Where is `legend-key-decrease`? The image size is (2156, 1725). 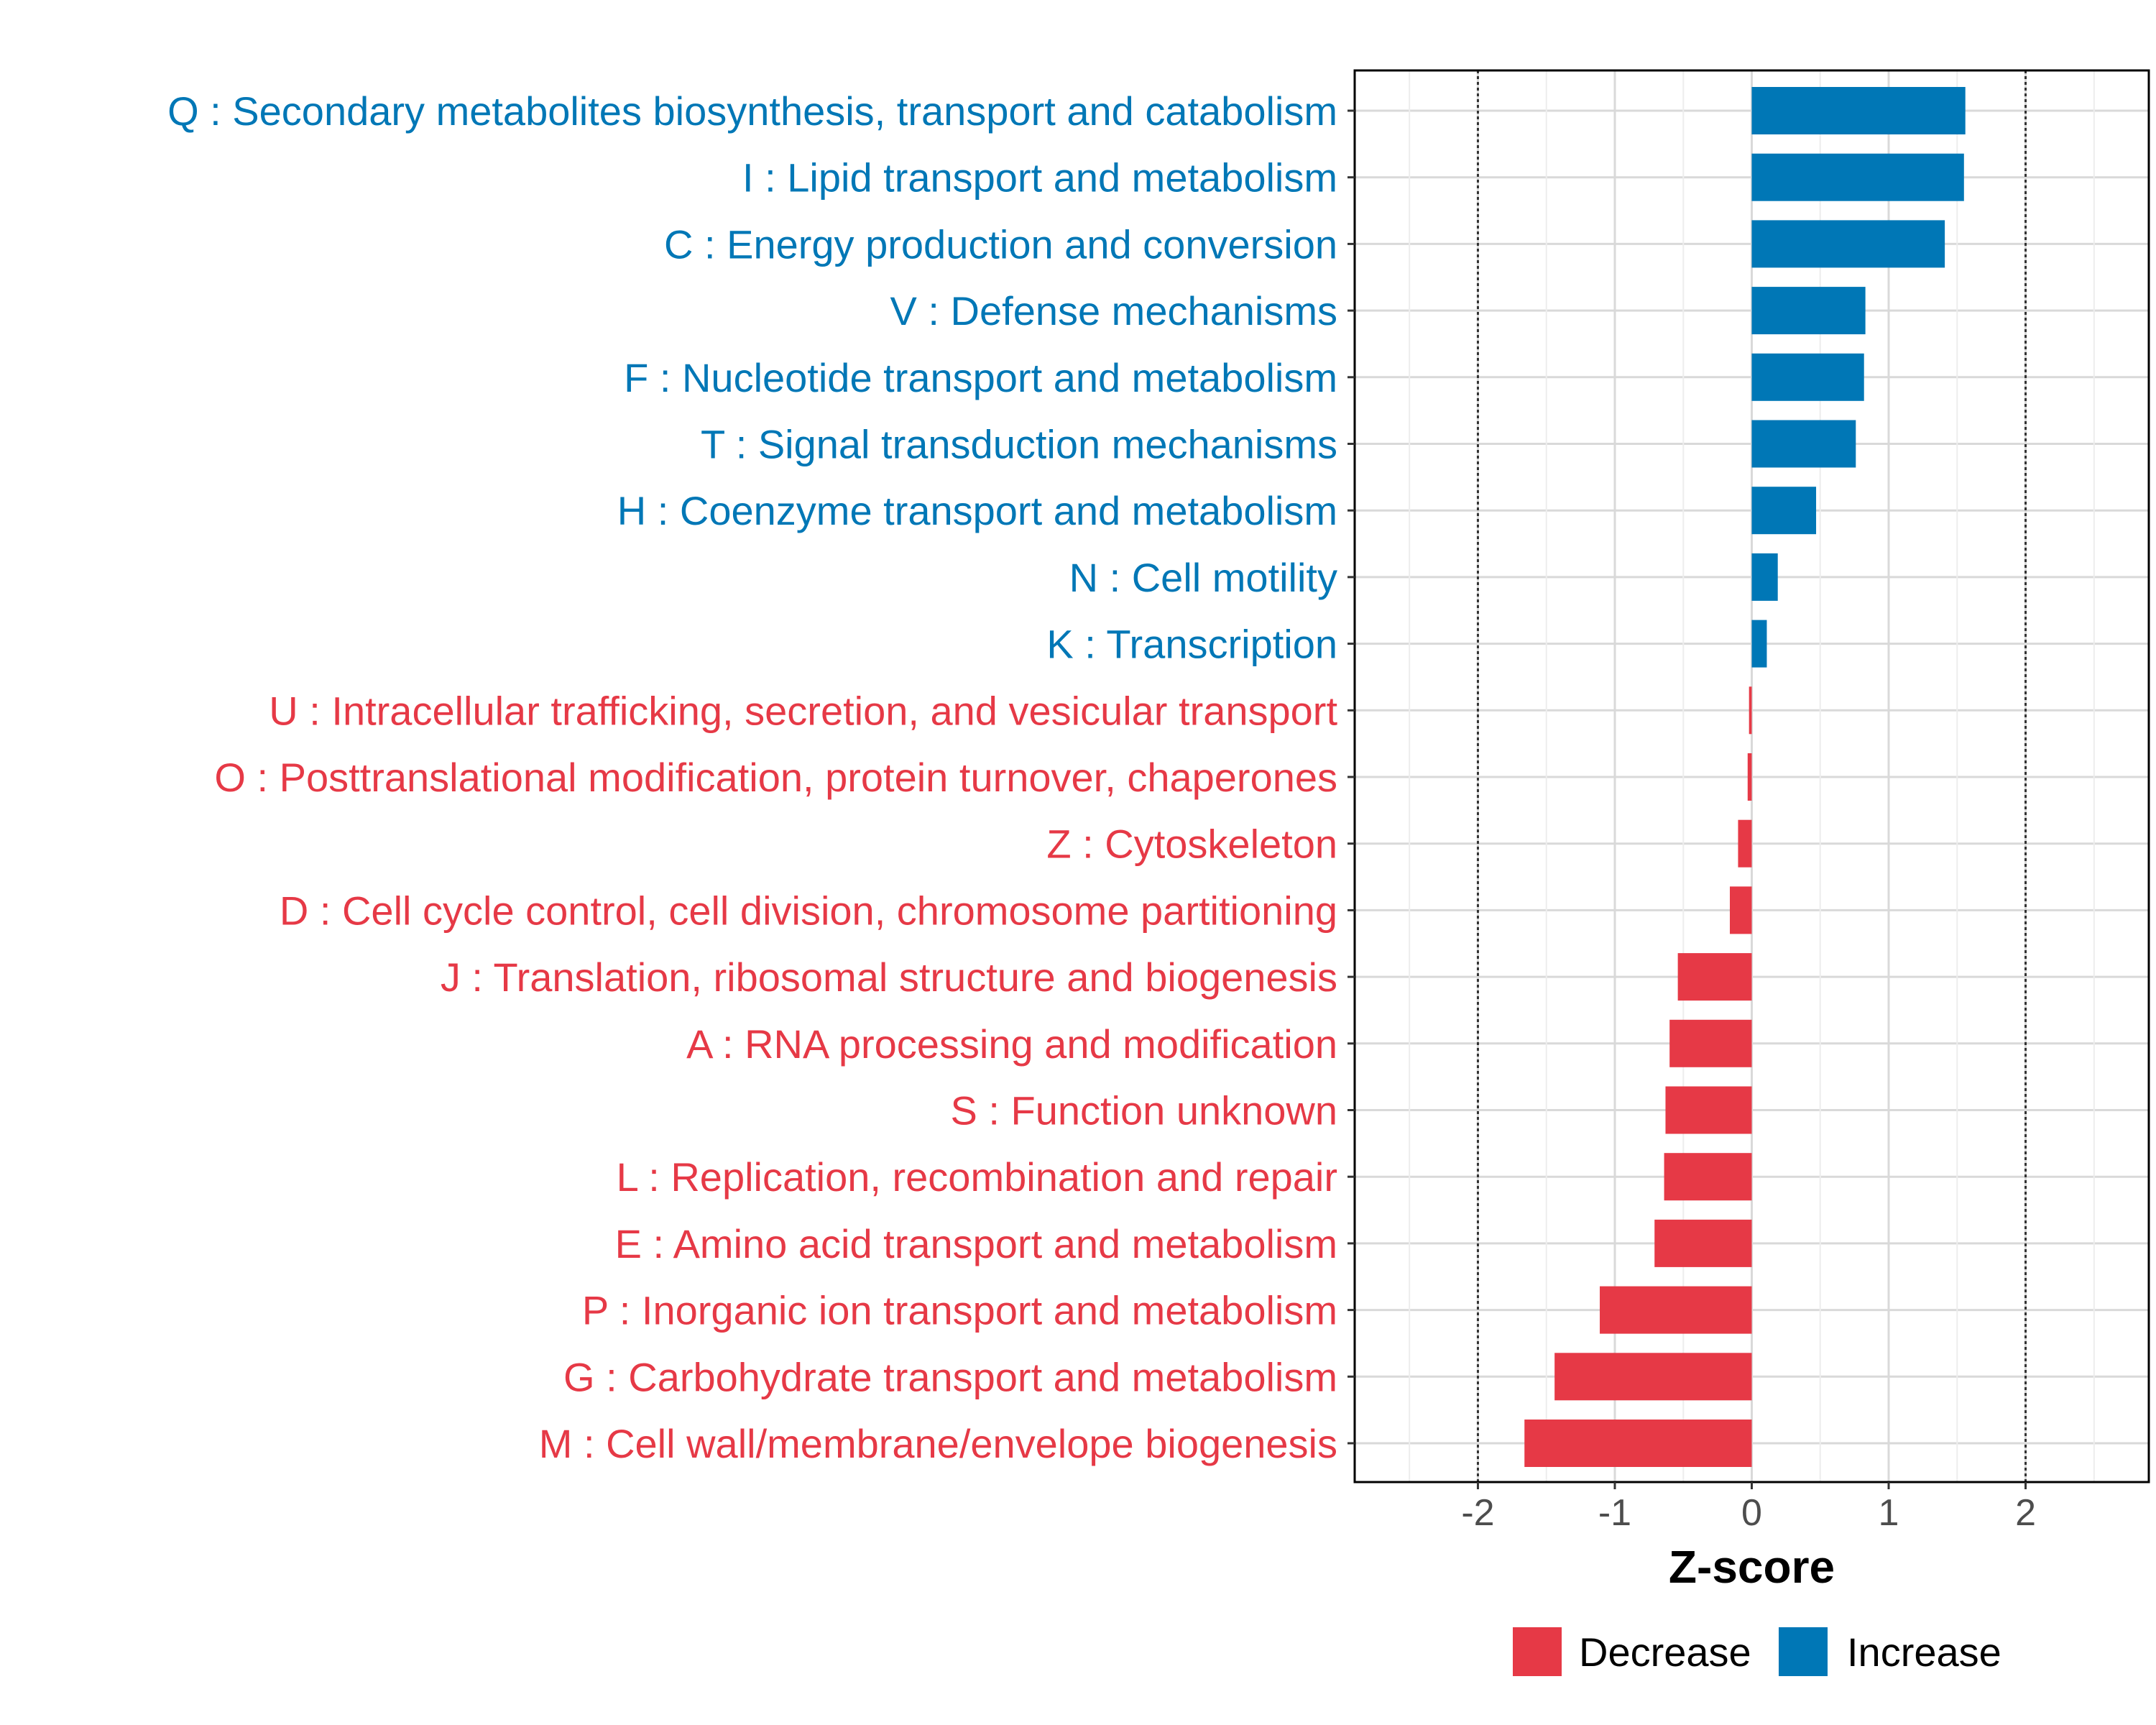
legend-key-decrease is located at coordinates (1538, 1651).